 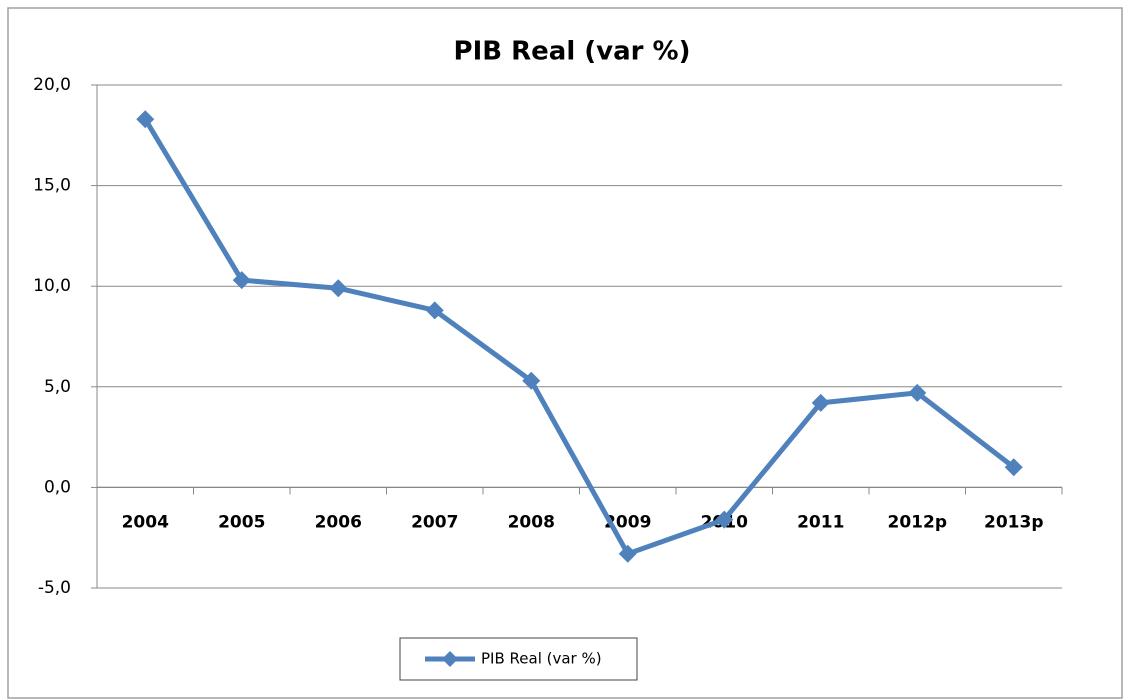 What do you see at coordinates (627, 522) in the screenshot?
I see `x-tick-label: 2009` at bounding box center [627, 522].